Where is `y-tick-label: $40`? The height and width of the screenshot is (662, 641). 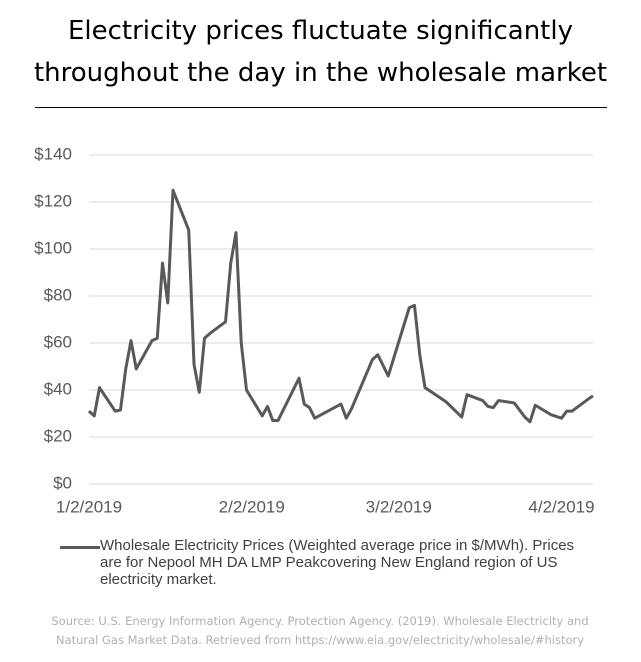
y-tick-label: $40 is located at coordinates (58, 388).